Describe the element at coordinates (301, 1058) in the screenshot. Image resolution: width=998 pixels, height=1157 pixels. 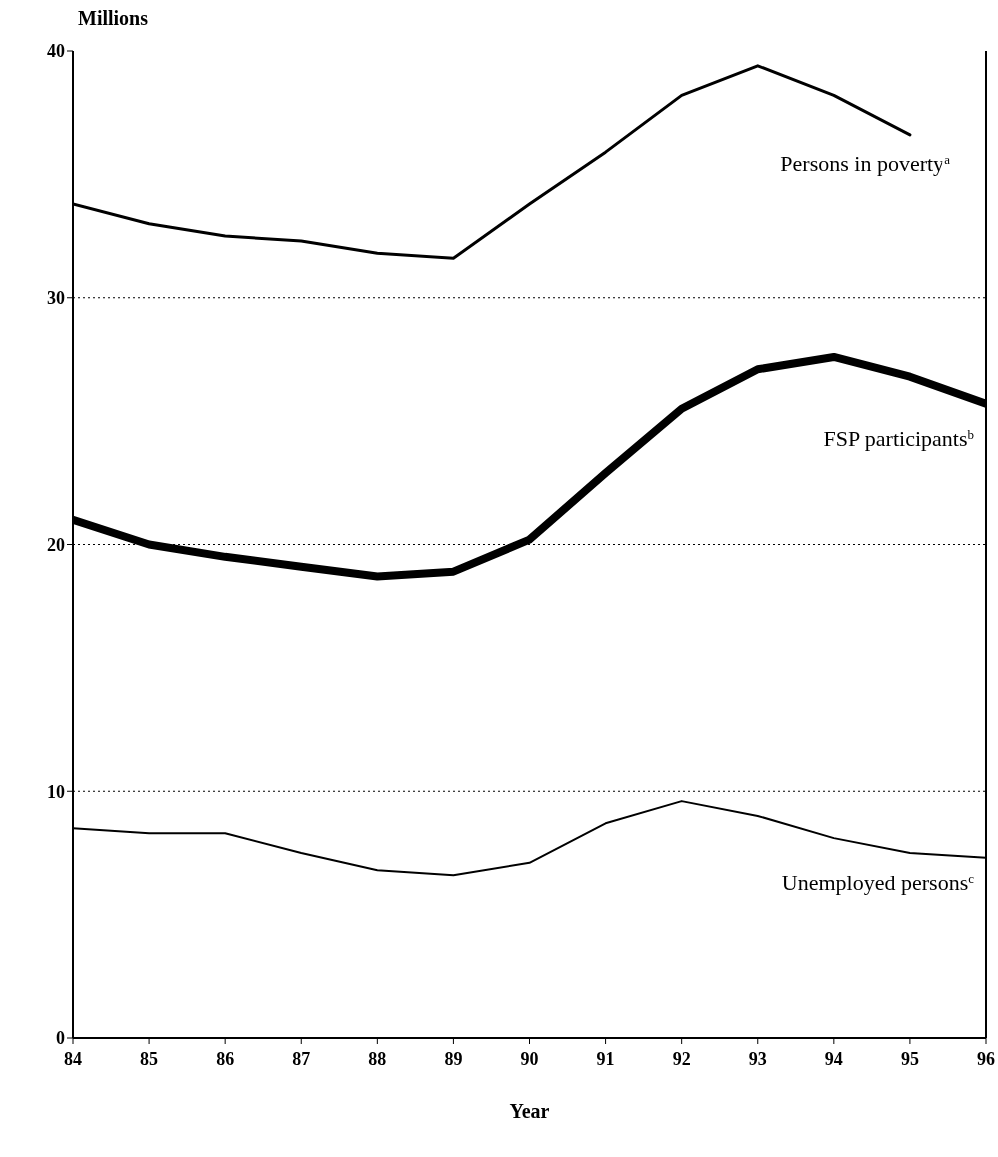
I see `x-tick-label: 87` at that location.